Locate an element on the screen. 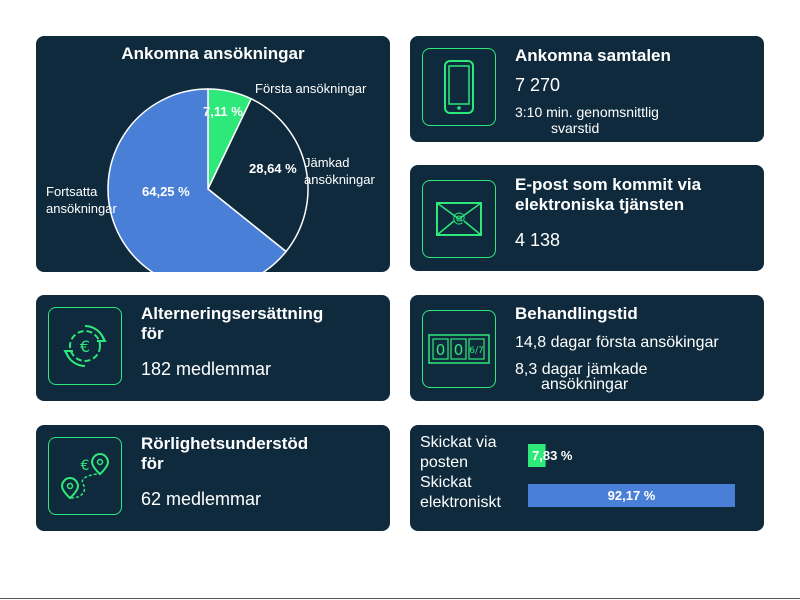  calls-value: 7 270 is located at coordinates (538, 85).